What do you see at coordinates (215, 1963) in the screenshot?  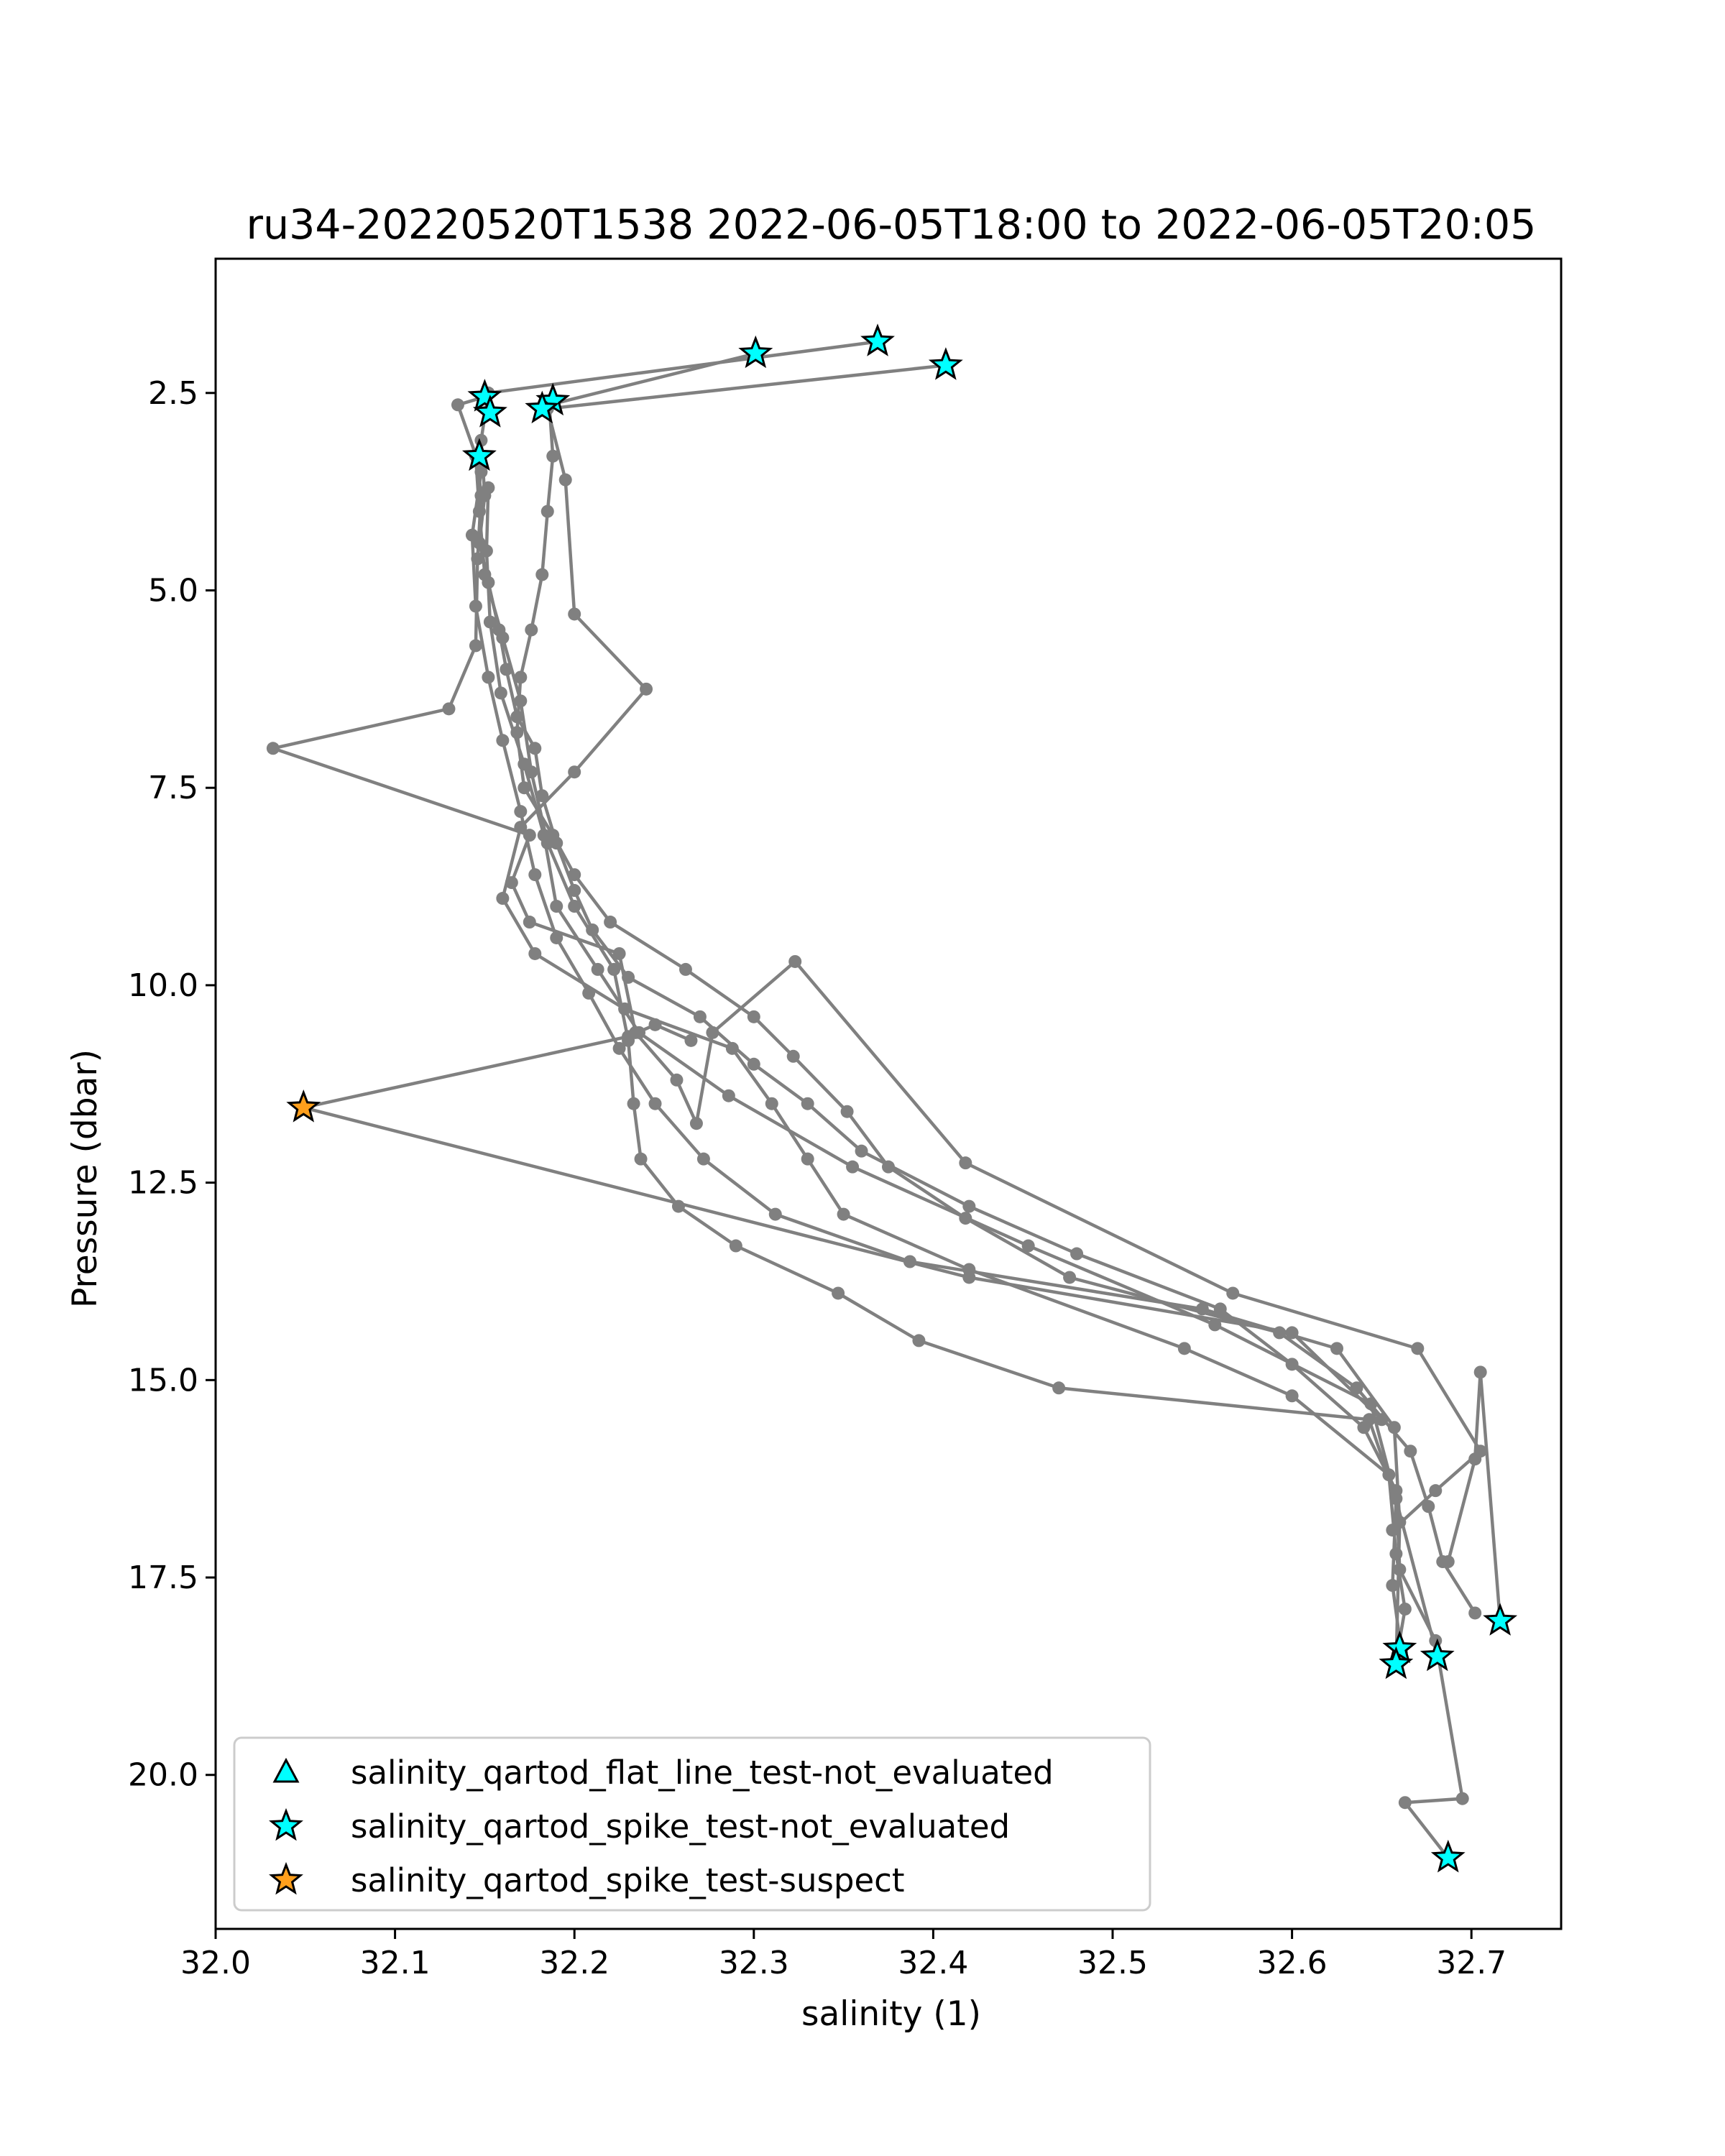 I see `x-tick-label: 32.0` at bounding box center [215, 1963].